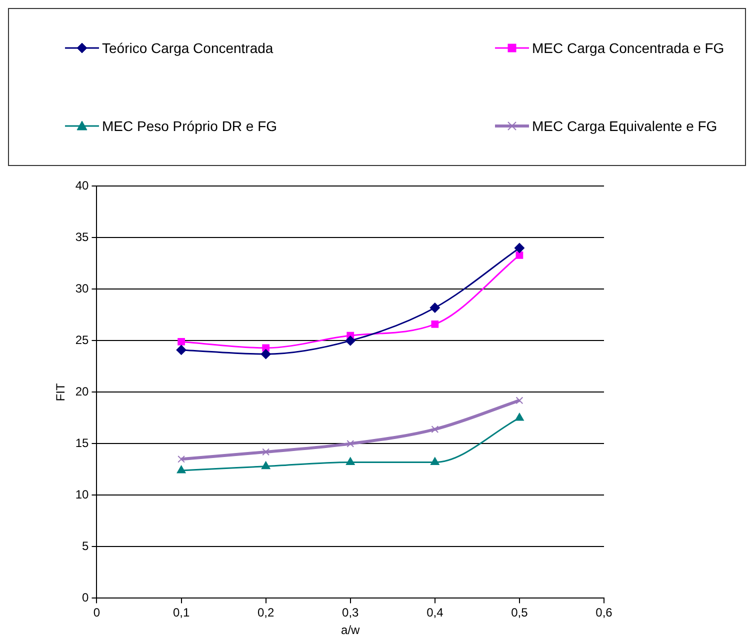 The height and width of the screenshot is (640, 750). I want to click on x-tick-label: 0,4, so click(435, 613).